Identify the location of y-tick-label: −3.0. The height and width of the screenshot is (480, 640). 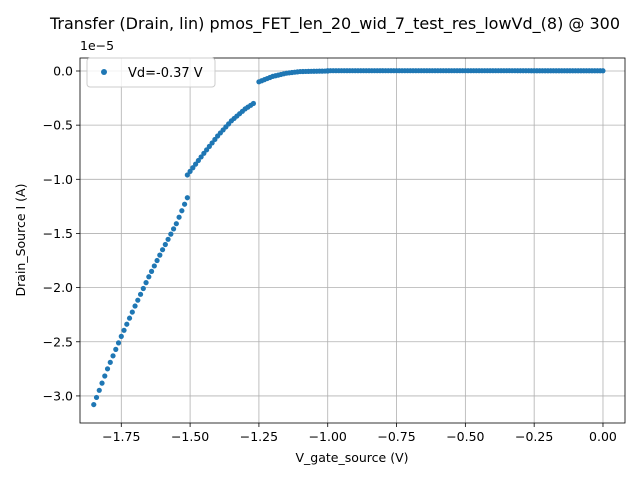
(58, 395).